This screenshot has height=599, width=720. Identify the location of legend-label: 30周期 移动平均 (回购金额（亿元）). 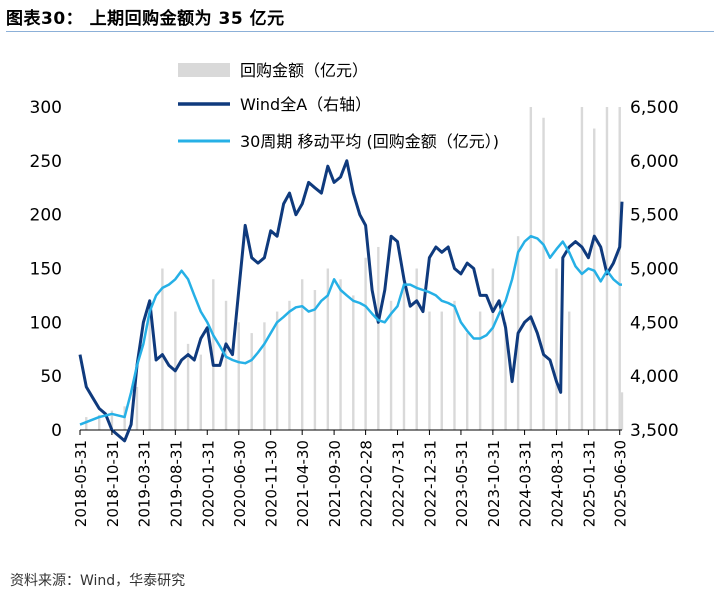
(369, 141).